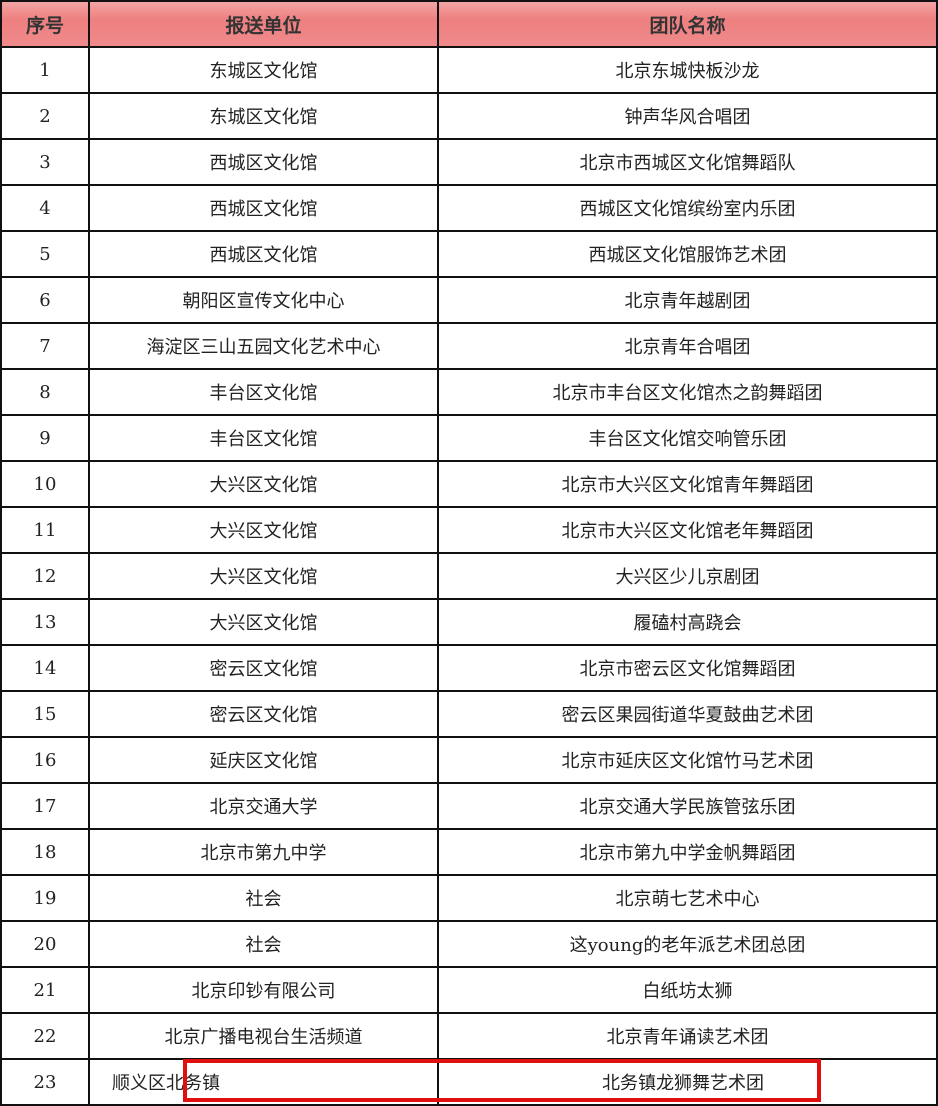  I want to click on cell-index: 5, so click(45, 254).